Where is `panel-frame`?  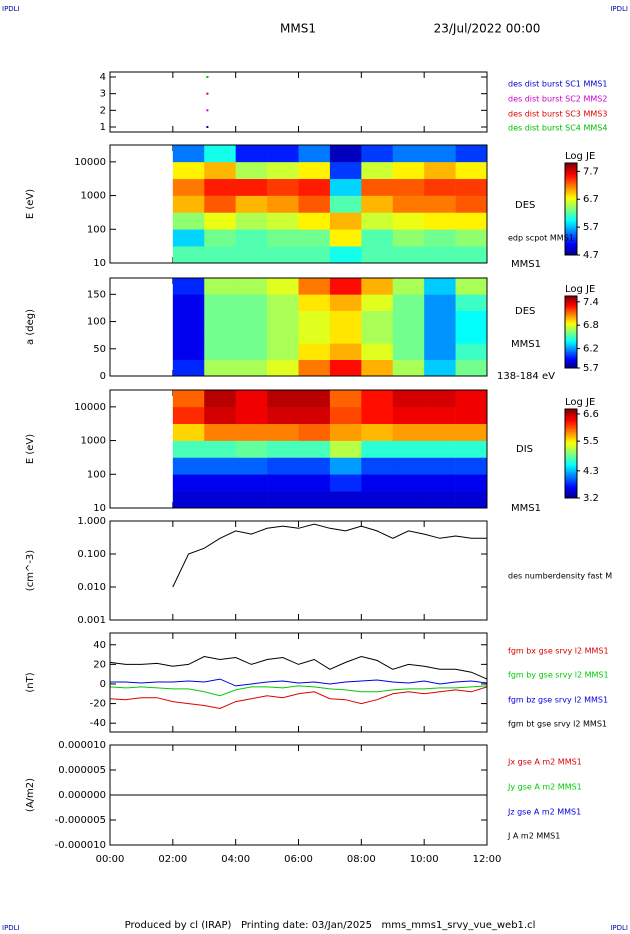 panel-frame is located at coordinates (298, 204).